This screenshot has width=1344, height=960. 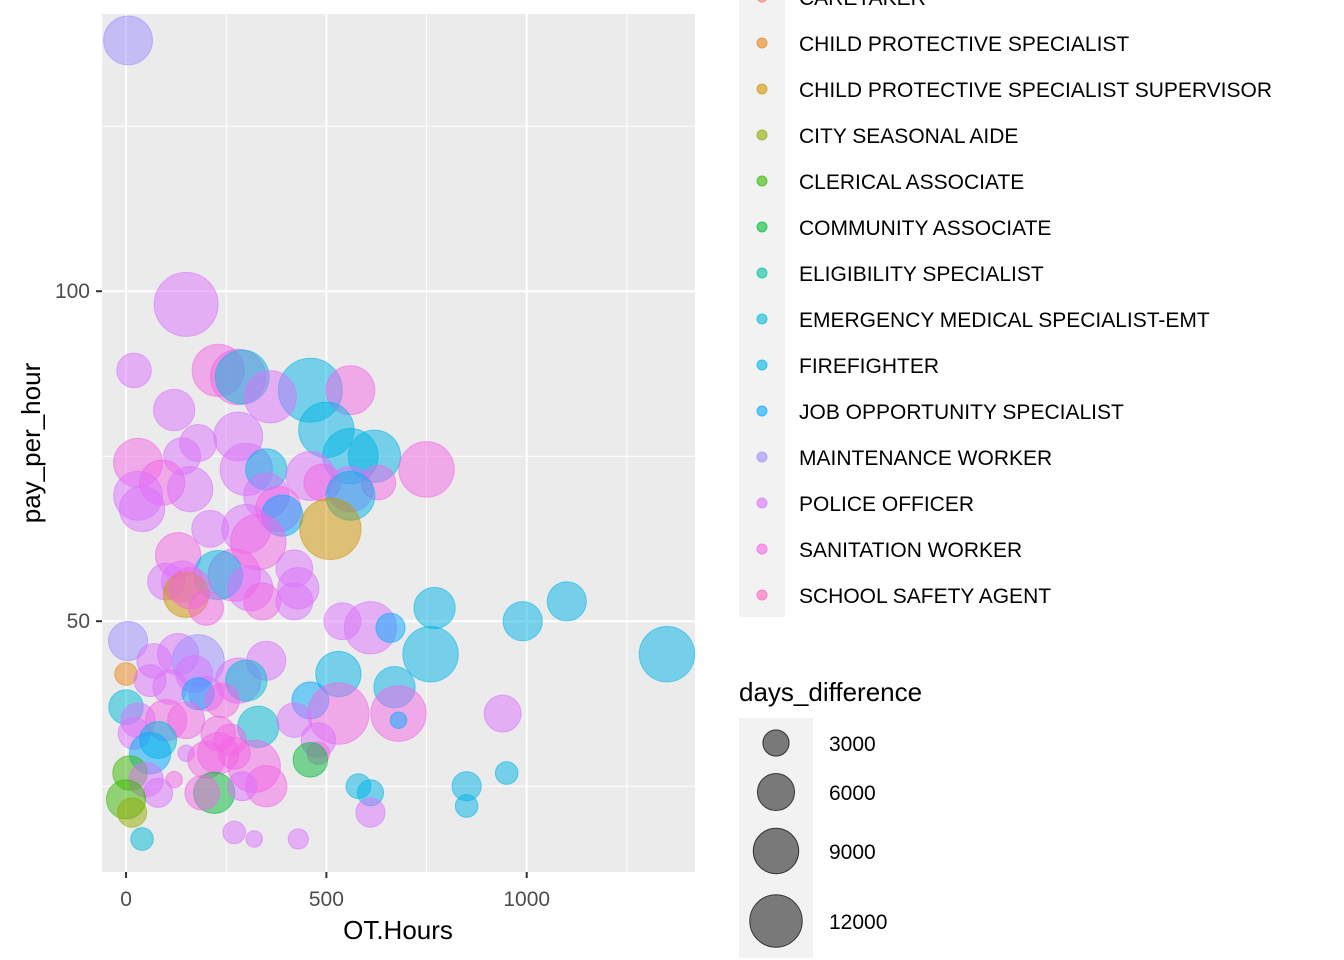 I want to click on legend-label: POLICE OFFICER, so click(x=886, y=504).